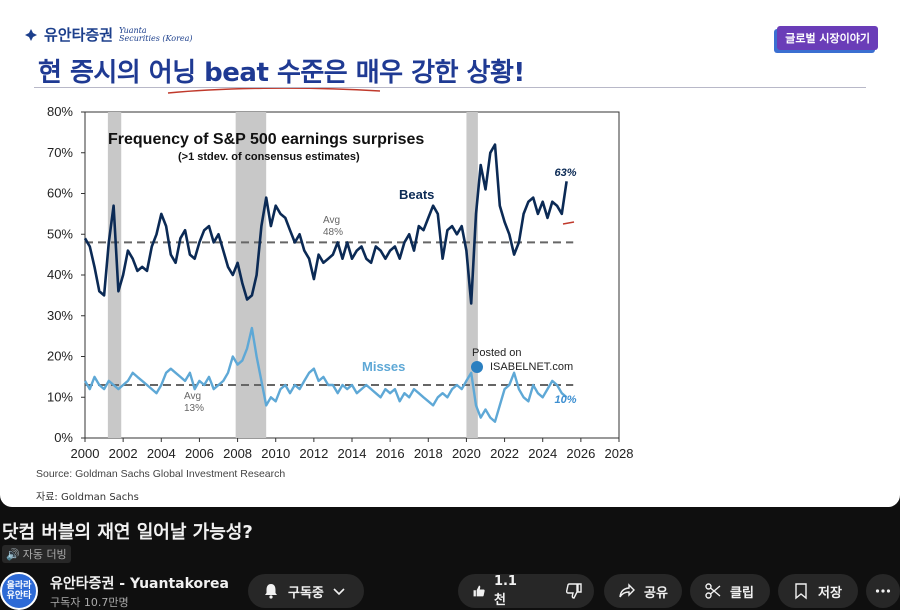  Describe the element at coordinates (643, 591) in the screenshot. I see `share-button: 공유` at that location.